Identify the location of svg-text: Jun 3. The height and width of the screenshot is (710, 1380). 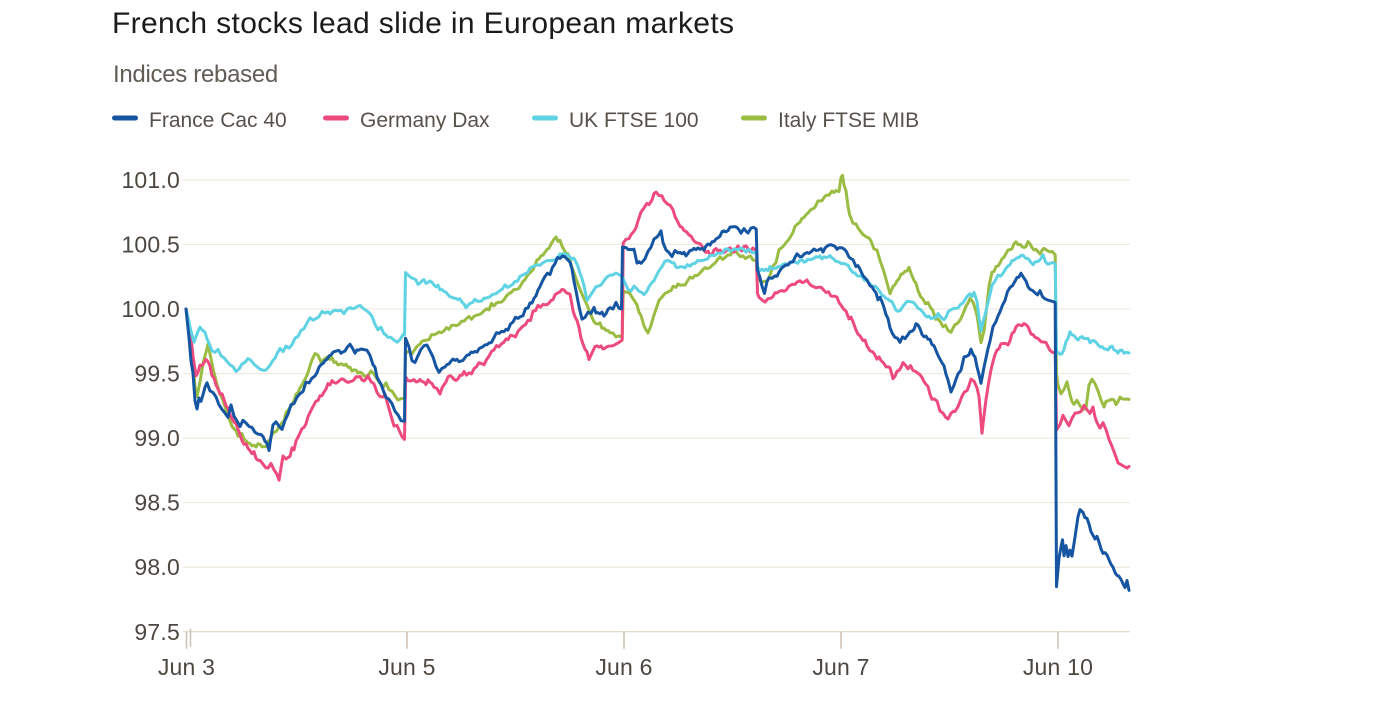
(186, 667).